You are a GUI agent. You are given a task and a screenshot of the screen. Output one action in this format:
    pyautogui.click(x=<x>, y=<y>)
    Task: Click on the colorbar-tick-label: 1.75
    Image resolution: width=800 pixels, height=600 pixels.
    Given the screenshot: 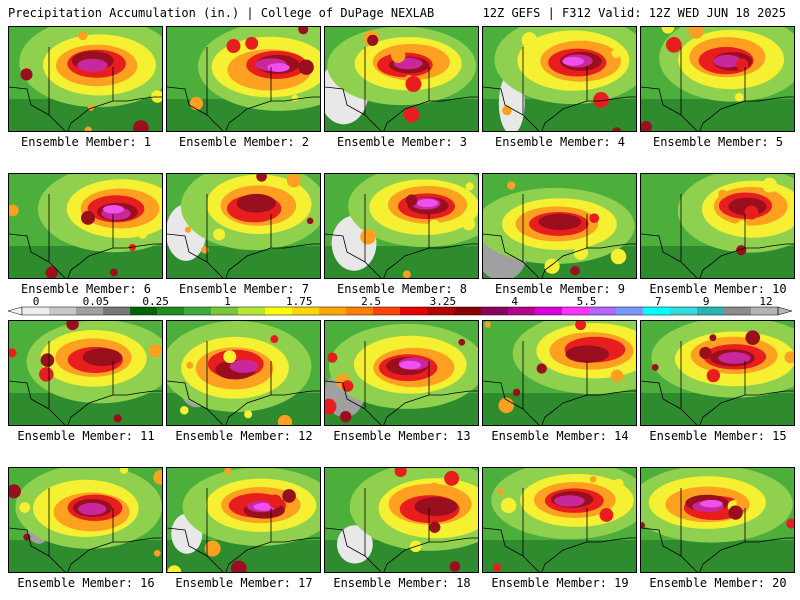 What is the action you would take?
    pyautogui.click(x=299, y=302)
    